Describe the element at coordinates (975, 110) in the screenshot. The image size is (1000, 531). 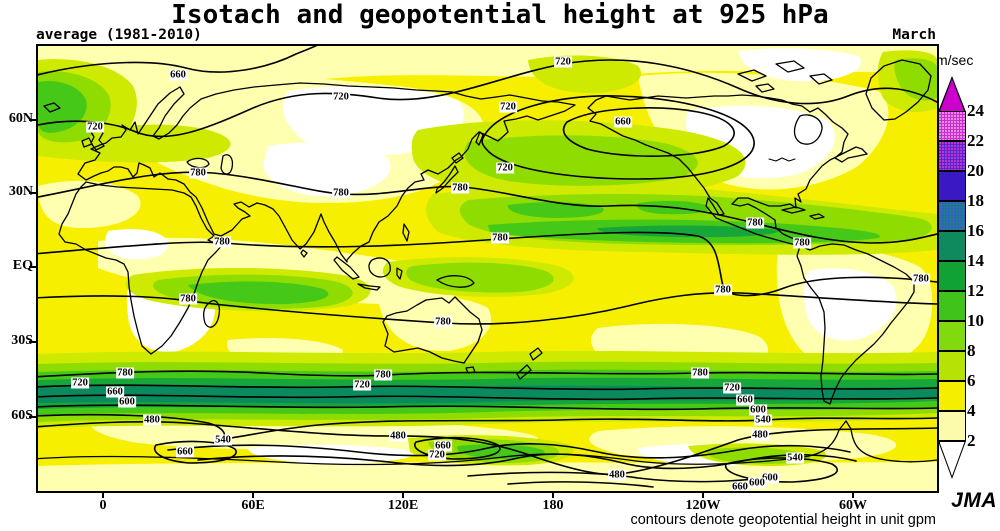
I see `legend-value-24: 24` at that location.